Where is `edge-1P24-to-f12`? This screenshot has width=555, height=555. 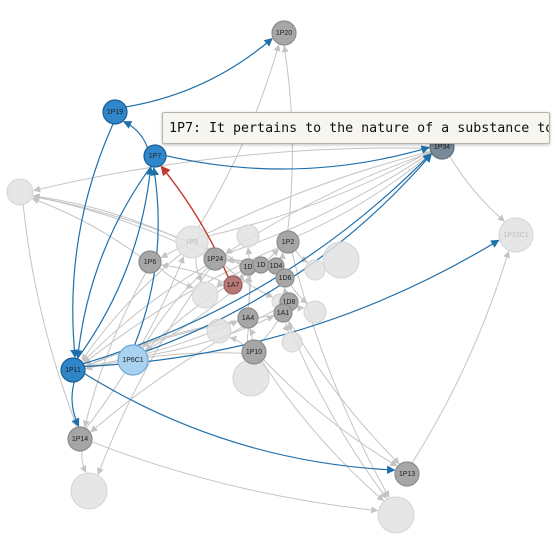
edge-1P24-to-f12 is located at coordinates (248, 281).